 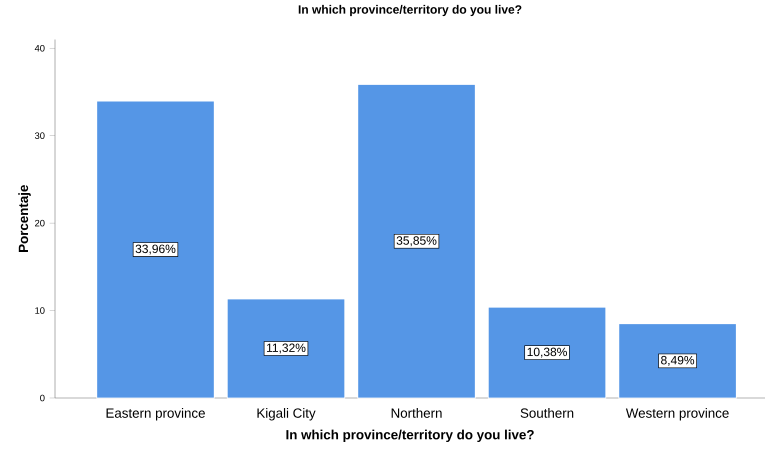 I want to click on data-label: 11,32%, so click(x=286, y=349).